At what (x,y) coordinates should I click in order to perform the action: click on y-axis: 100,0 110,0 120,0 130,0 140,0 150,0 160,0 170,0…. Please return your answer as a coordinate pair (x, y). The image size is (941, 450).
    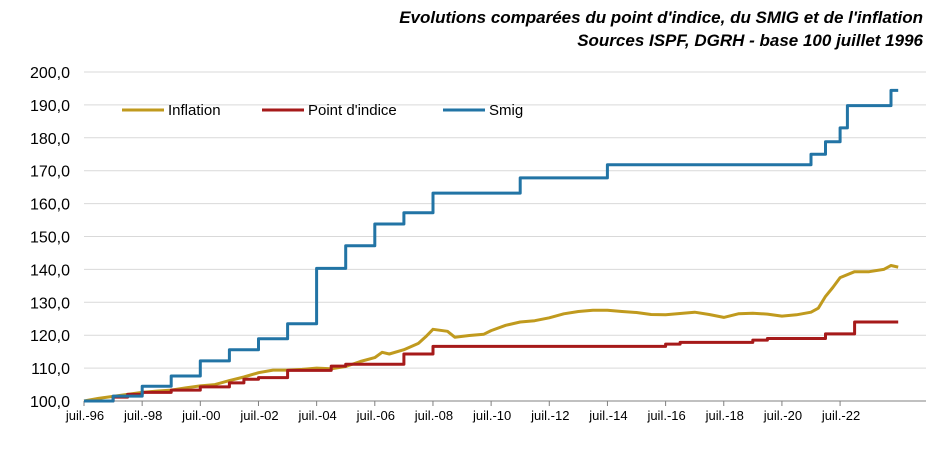
    Looking at the image, I should click on (50, 238).